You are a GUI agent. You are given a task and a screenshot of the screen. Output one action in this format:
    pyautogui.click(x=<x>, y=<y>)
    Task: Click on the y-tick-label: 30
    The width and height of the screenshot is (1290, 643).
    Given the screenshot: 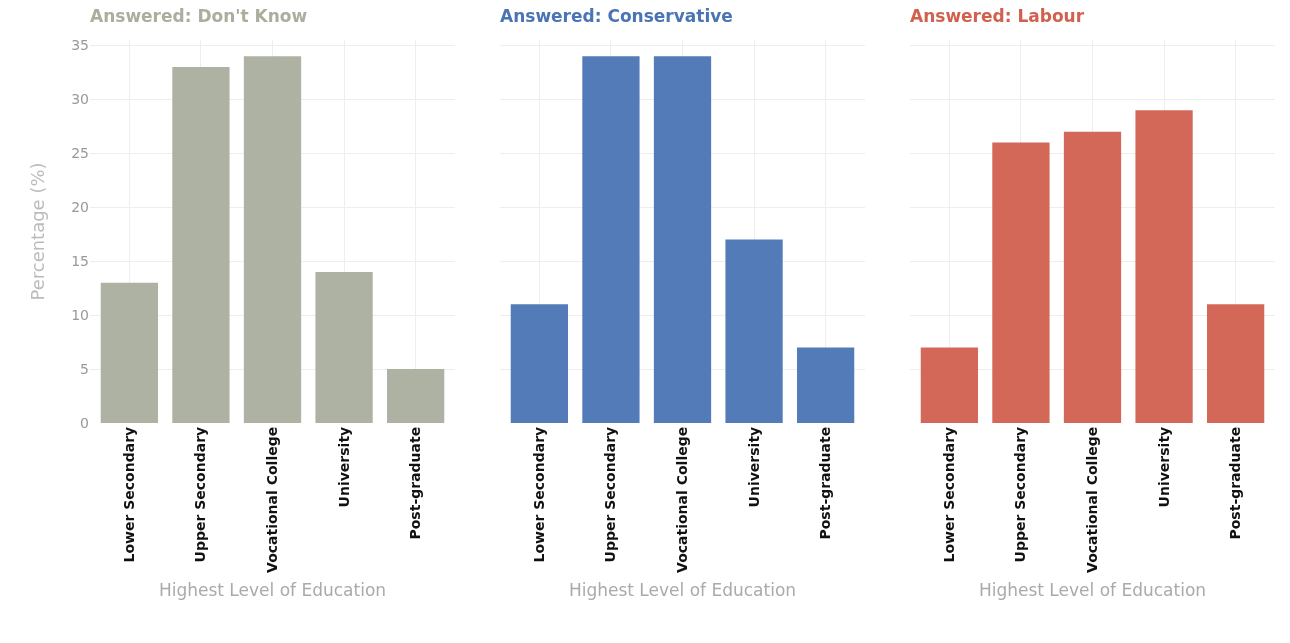 What is the action you would take?
    pyautogui.click(x=80, y=99)
    